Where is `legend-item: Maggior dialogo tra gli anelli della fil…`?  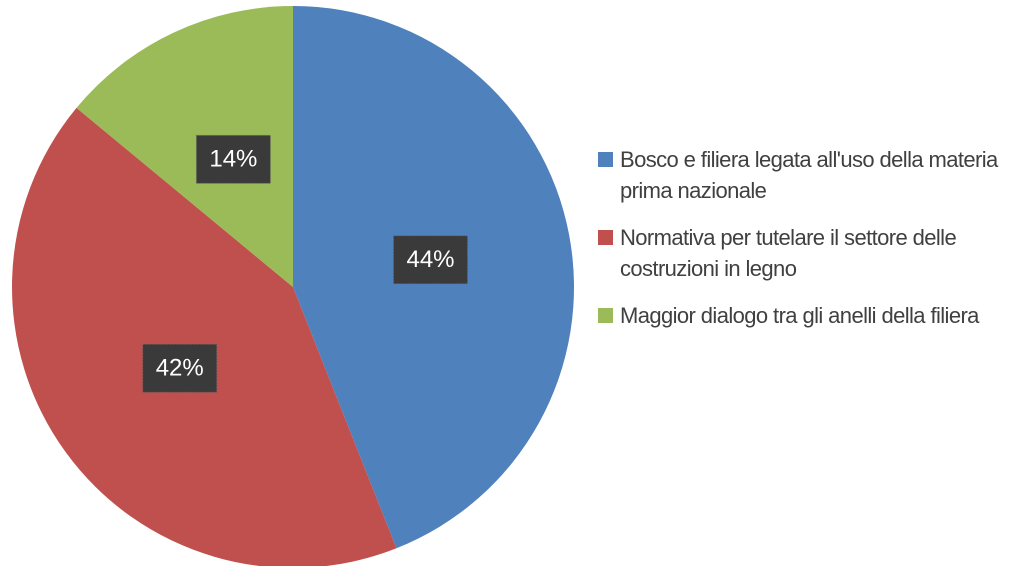
legend-item: Maggior dialogo tra gli anelli della fil… is located at coordinates (807, 315).